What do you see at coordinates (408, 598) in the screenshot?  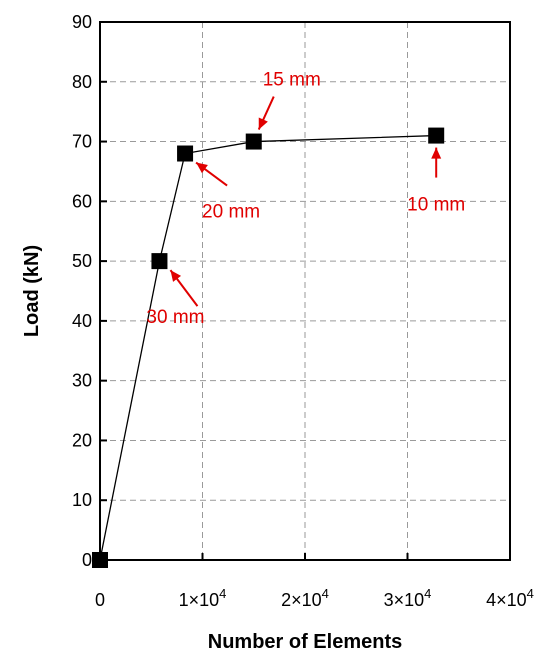 I see `x-tick-label: 3×10⁴` at bounding box center [408, 598].